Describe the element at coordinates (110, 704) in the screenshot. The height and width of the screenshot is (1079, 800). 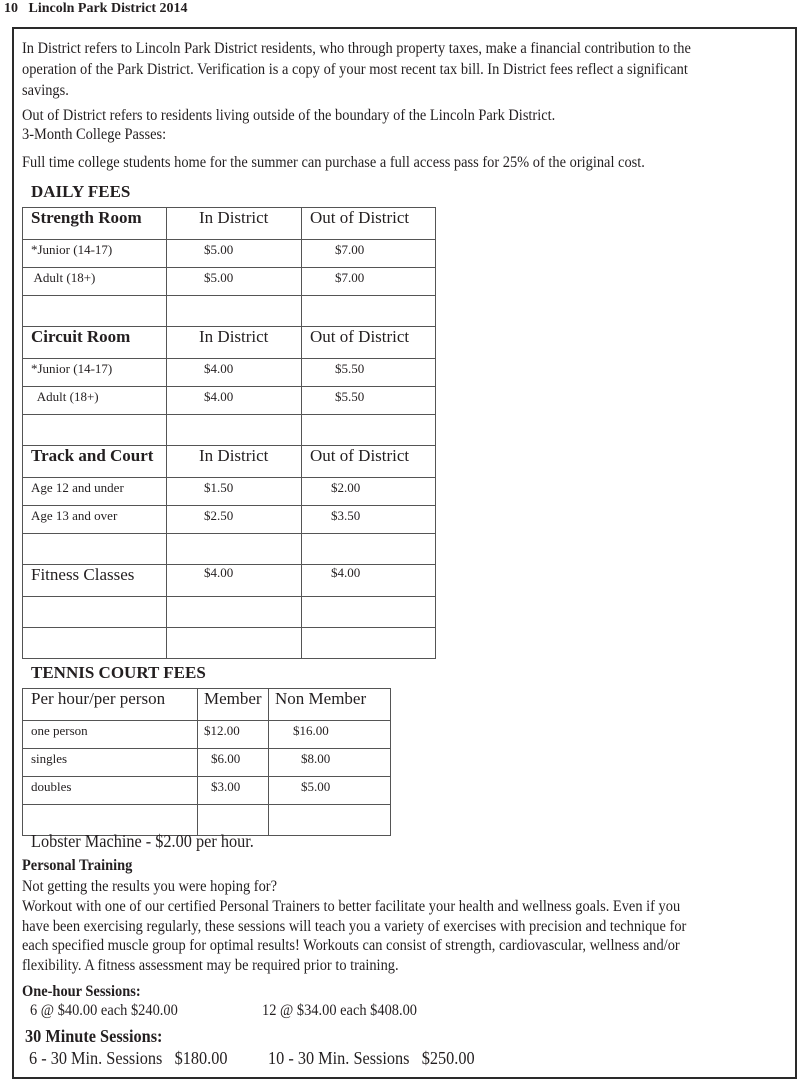
I see `column-header: Per hour/per person` at that location.